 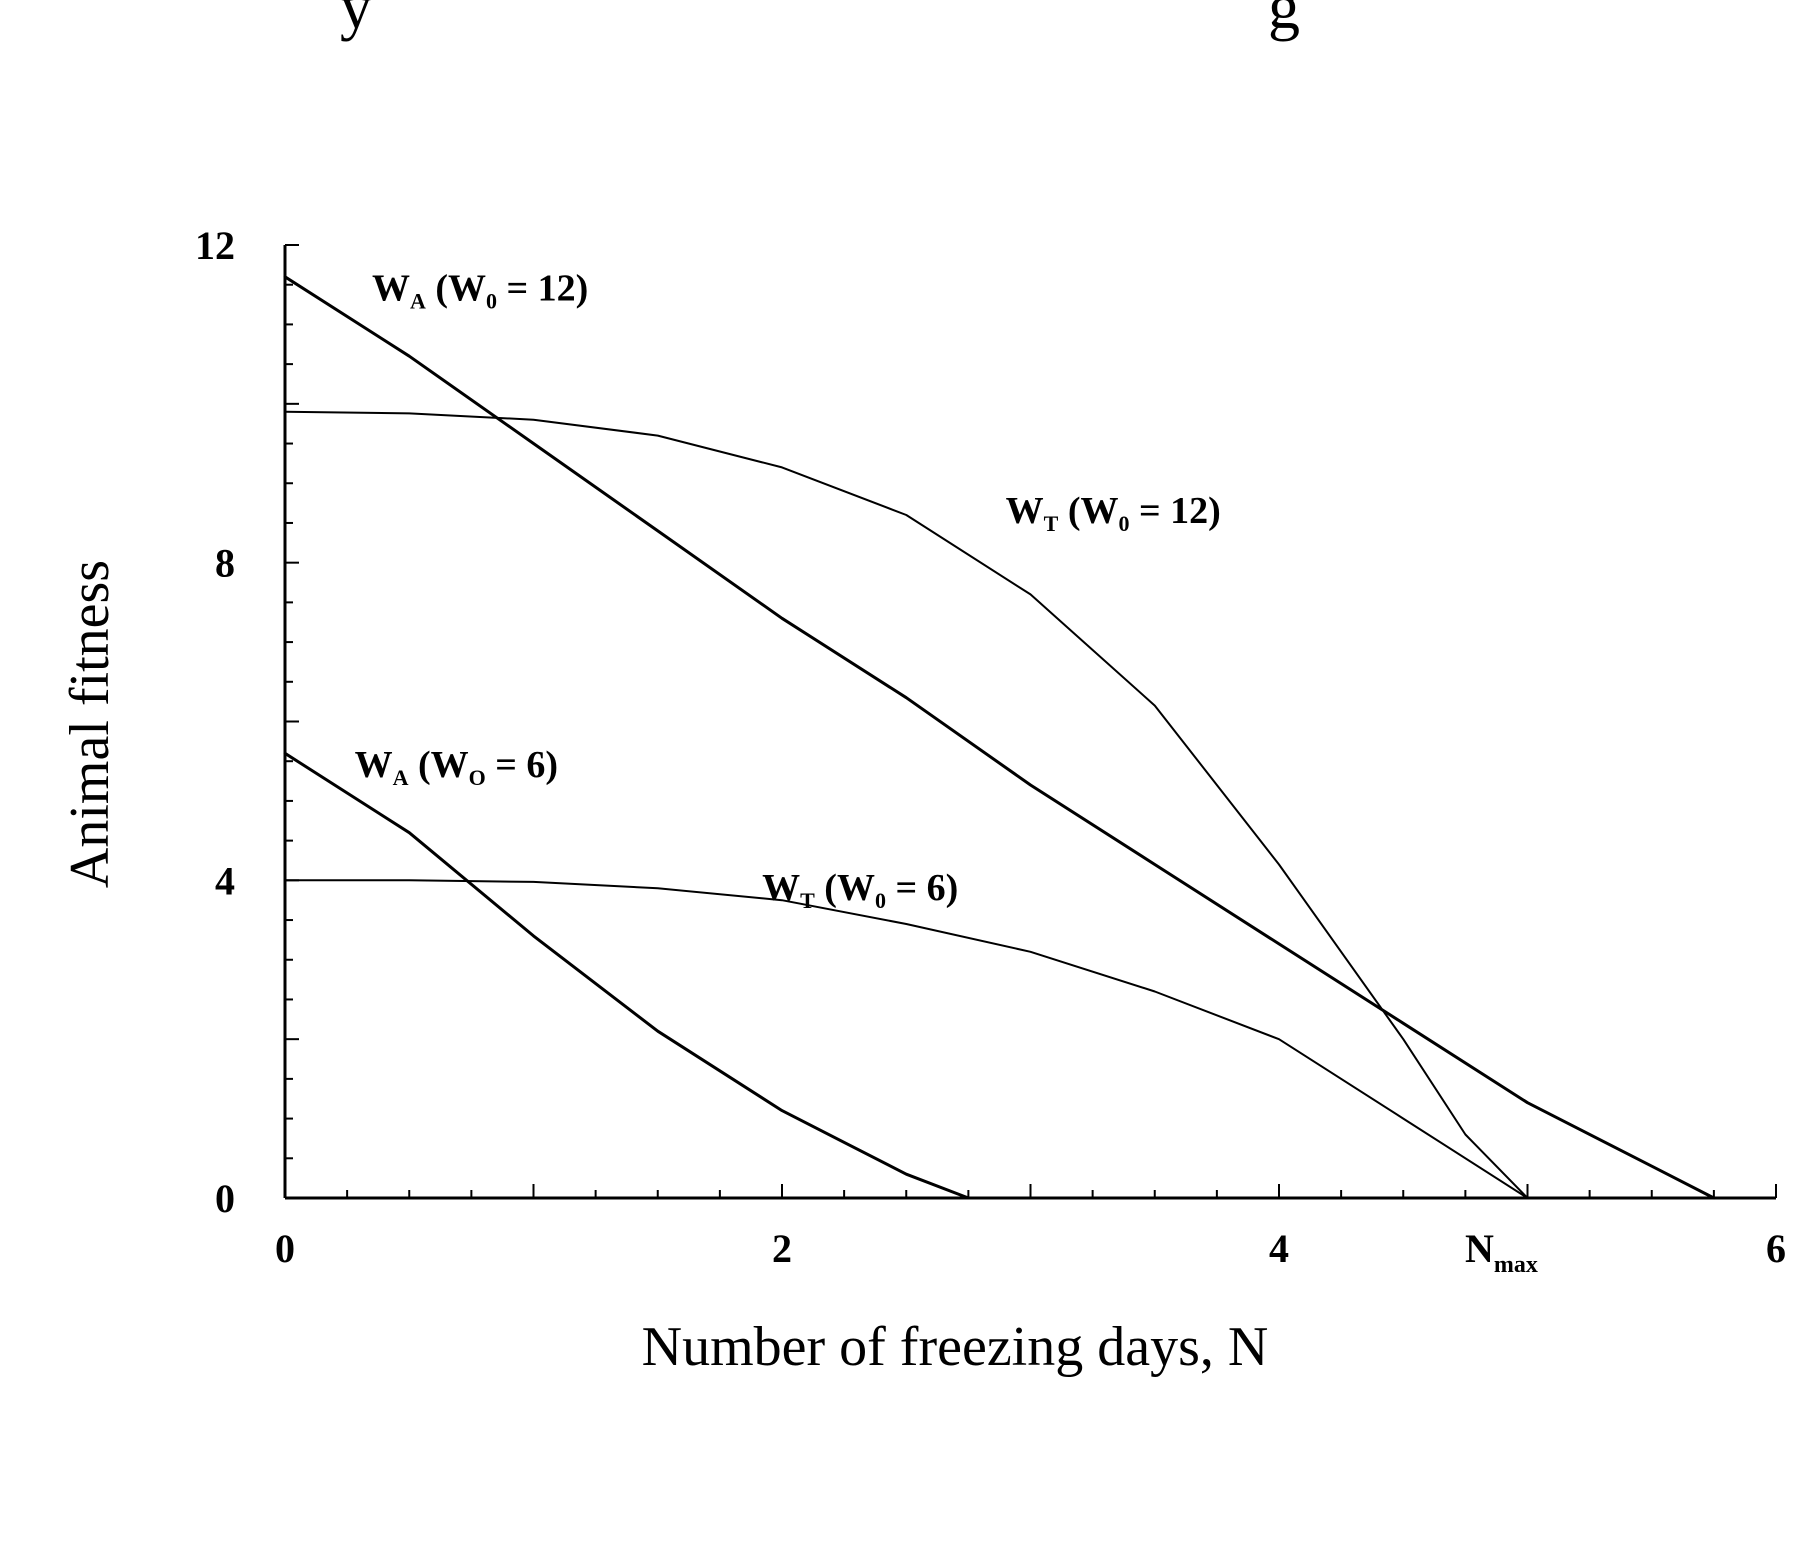 I want to click on y-tick-label: 8, so click(x=225, y=563).